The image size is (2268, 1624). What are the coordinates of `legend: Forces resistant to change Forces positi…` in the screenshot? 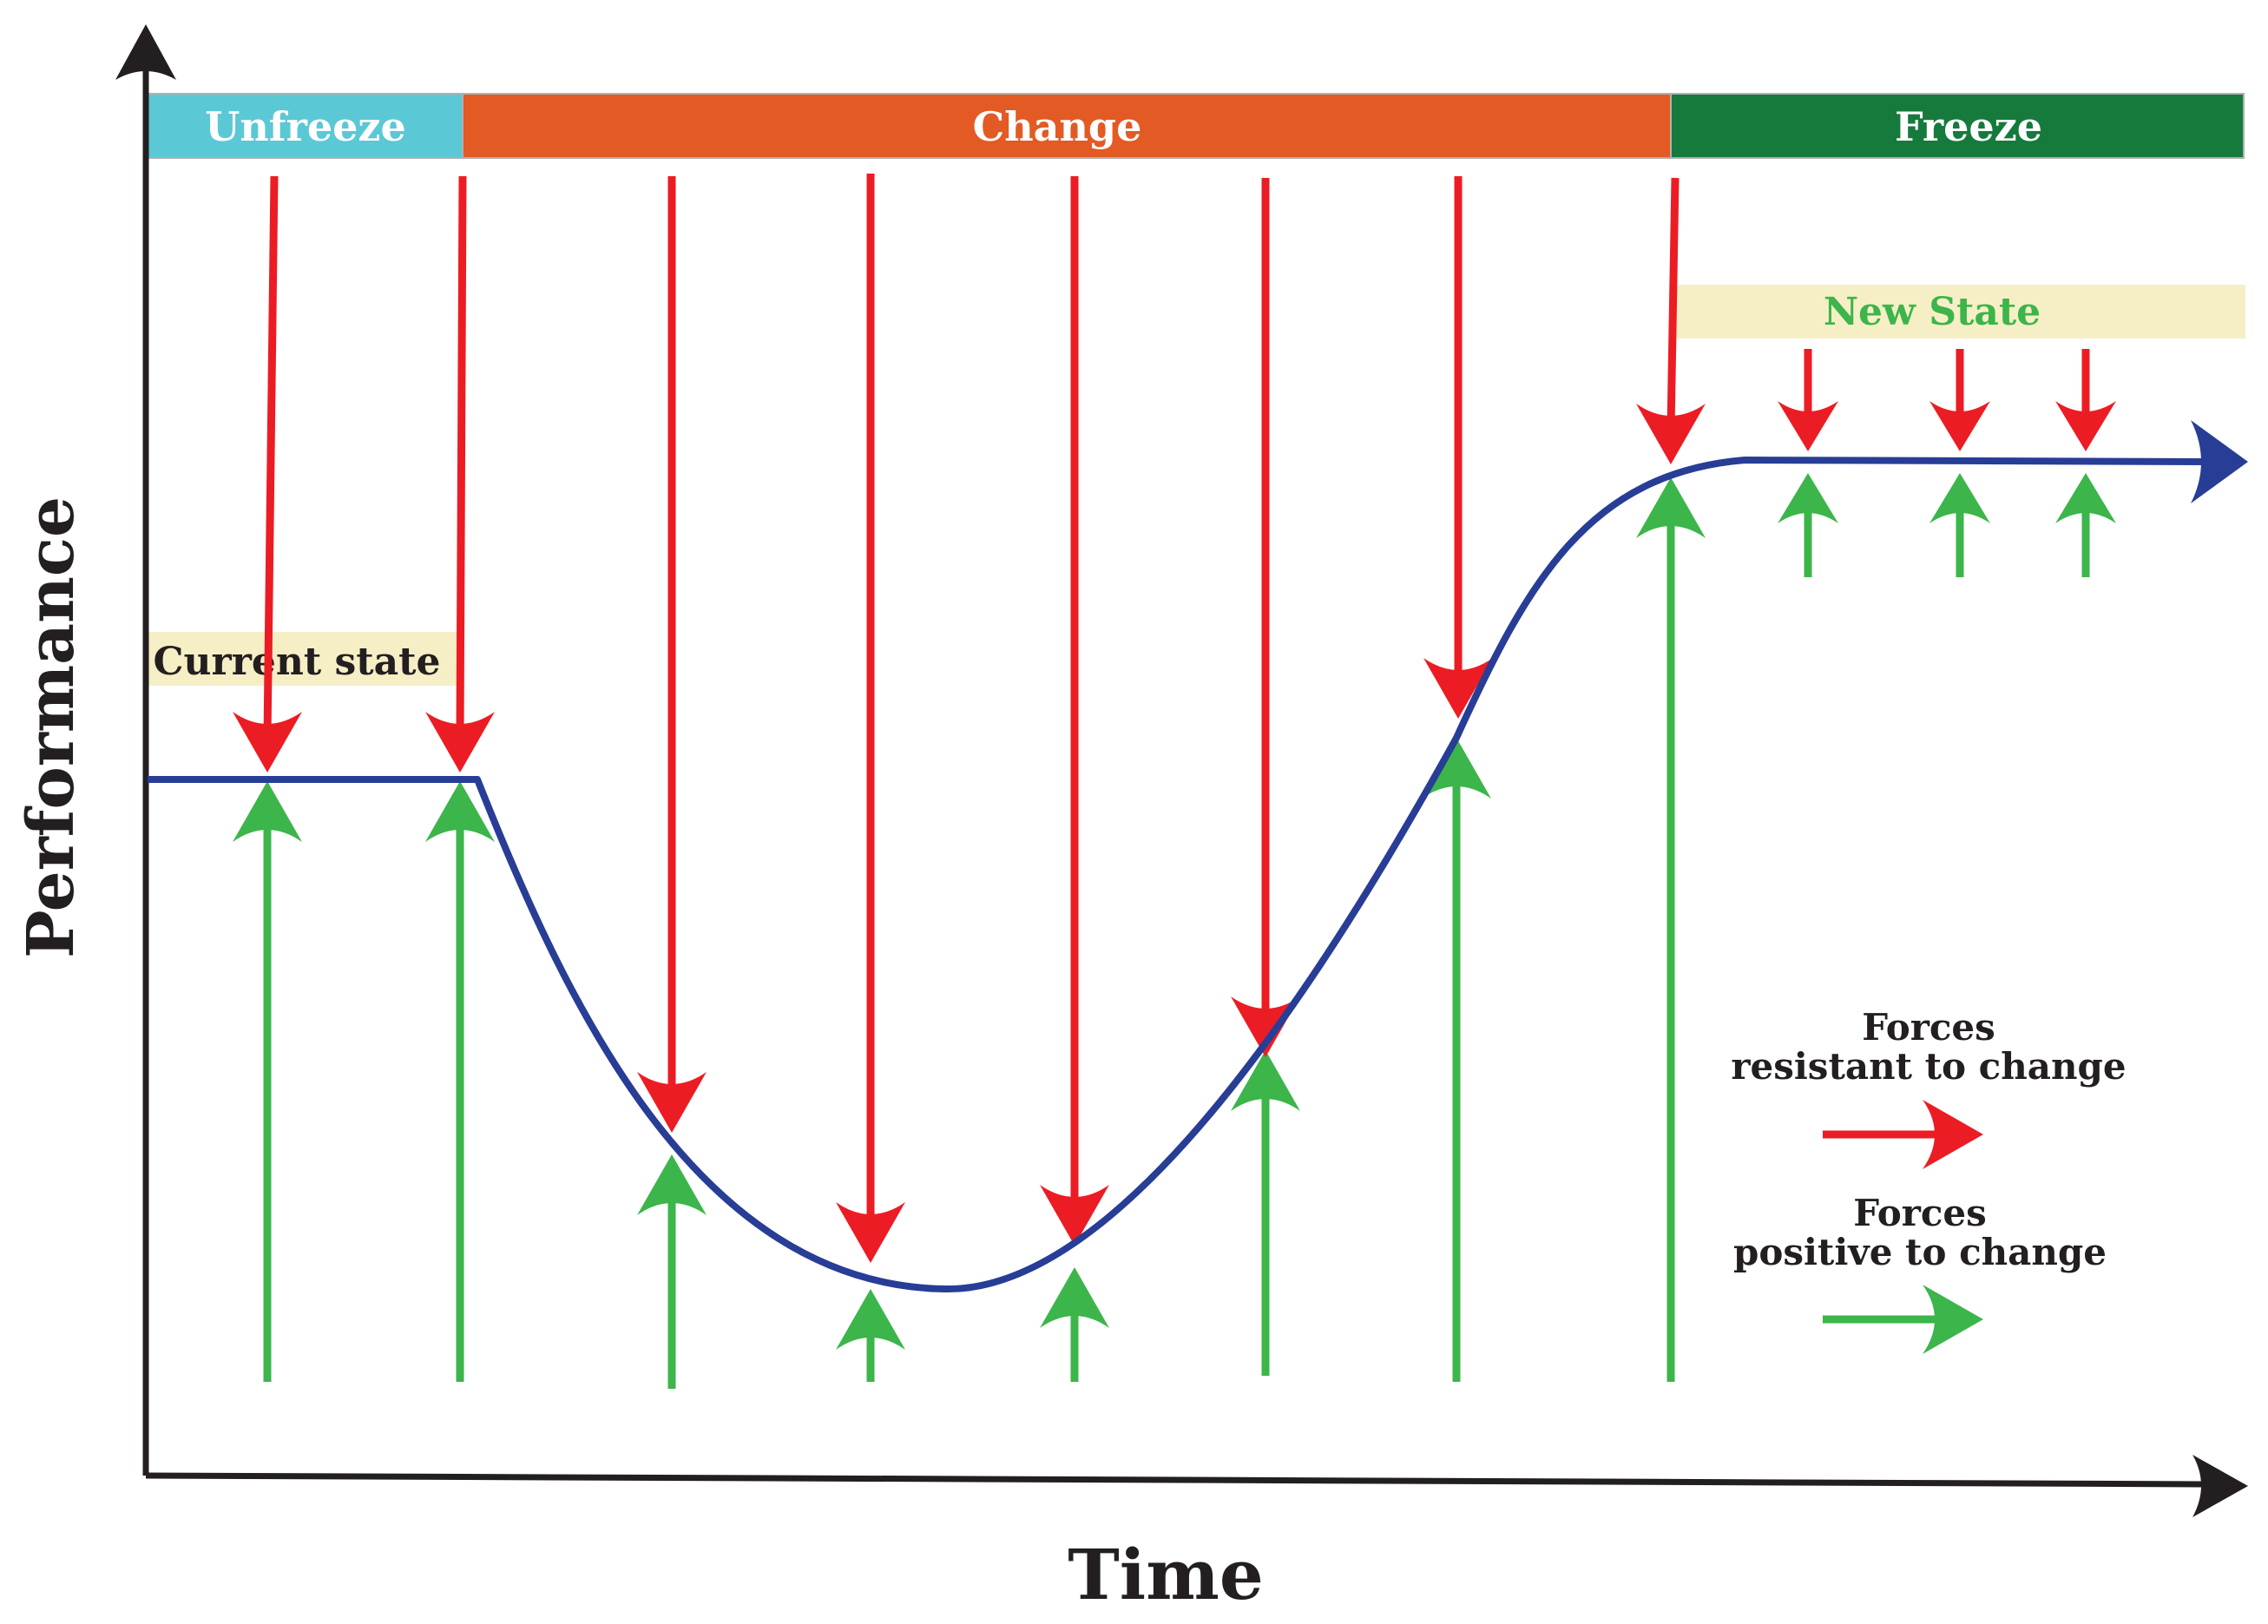 It's located at (1929, 1180).